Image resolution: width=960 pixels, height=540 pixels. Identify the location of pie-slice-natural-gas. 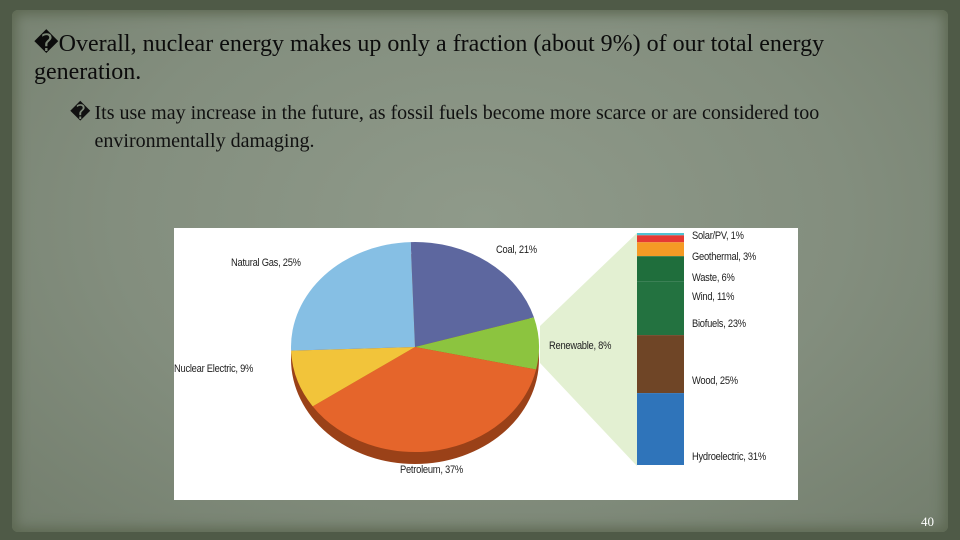
(353, 296).